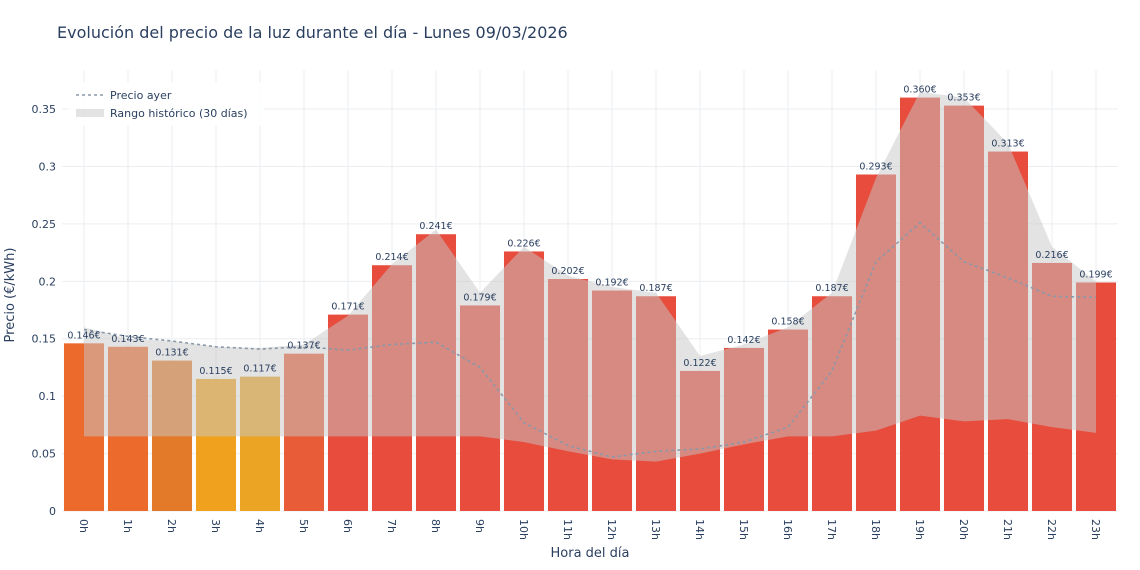 This screenshot has height=570, width=1140. I want to click on value-label: 0.313€, so click(1007, 144).